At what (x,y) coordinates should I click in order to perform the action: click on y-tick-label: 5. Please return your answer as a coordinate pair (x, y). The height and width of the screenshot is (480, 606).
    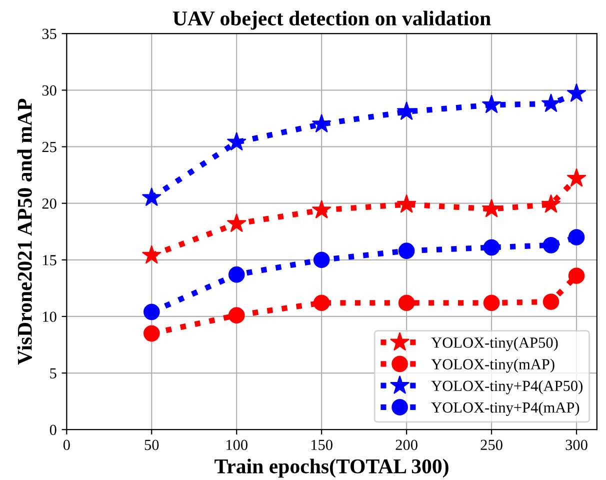
    Looking at the image, I should click on (53, 373).